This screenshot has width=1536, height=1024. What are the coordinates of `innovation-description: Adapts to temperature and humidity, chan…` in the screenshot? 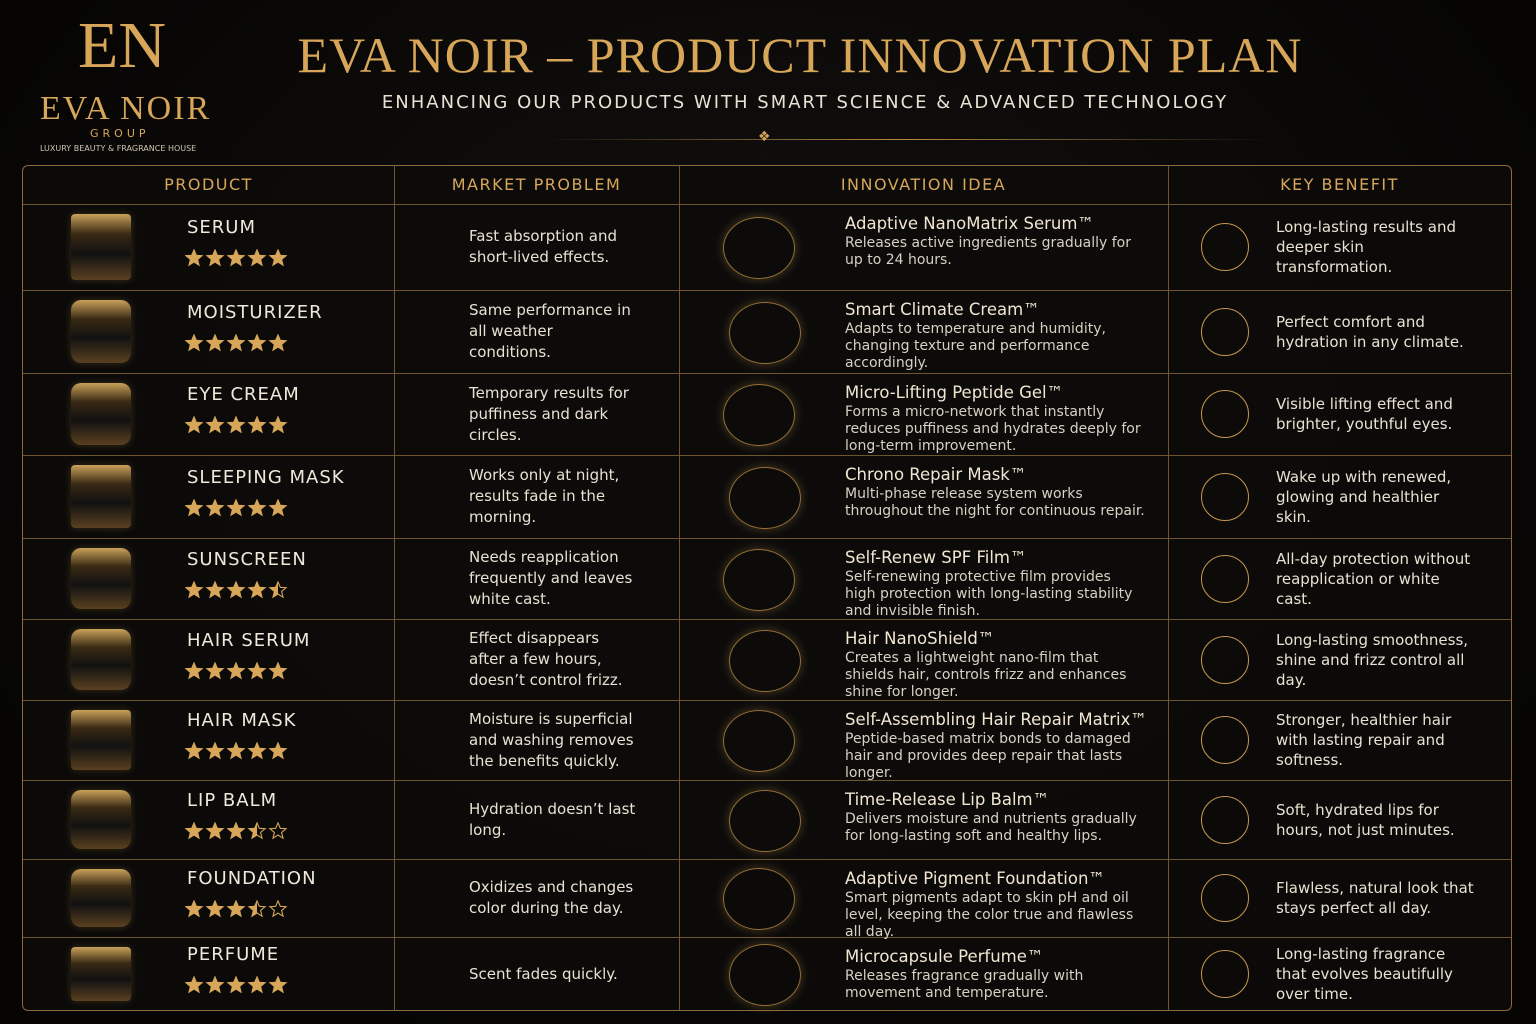 It's located at (975, 346).